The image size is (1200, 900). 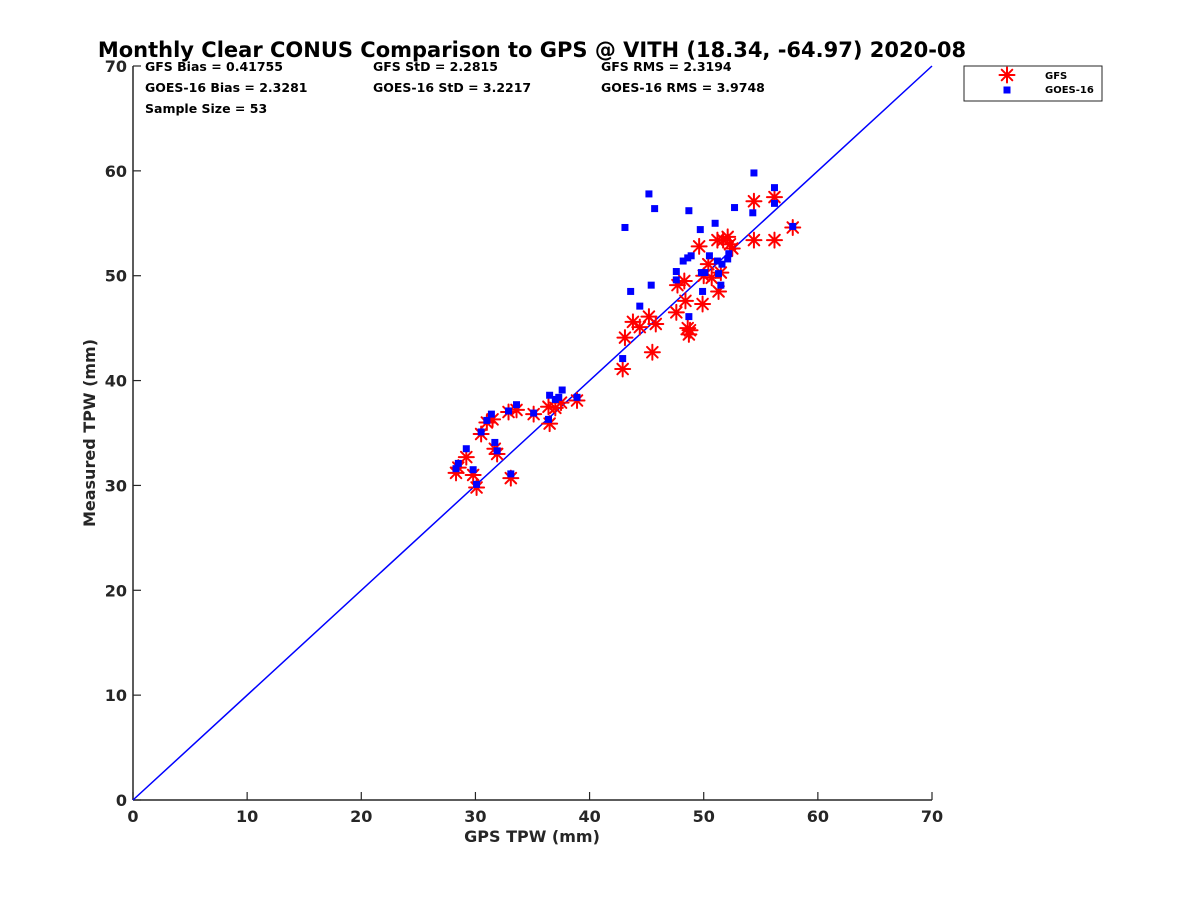 I want to click on sample-size-stat: Sample Size = 53, so click(x=206, y=108).